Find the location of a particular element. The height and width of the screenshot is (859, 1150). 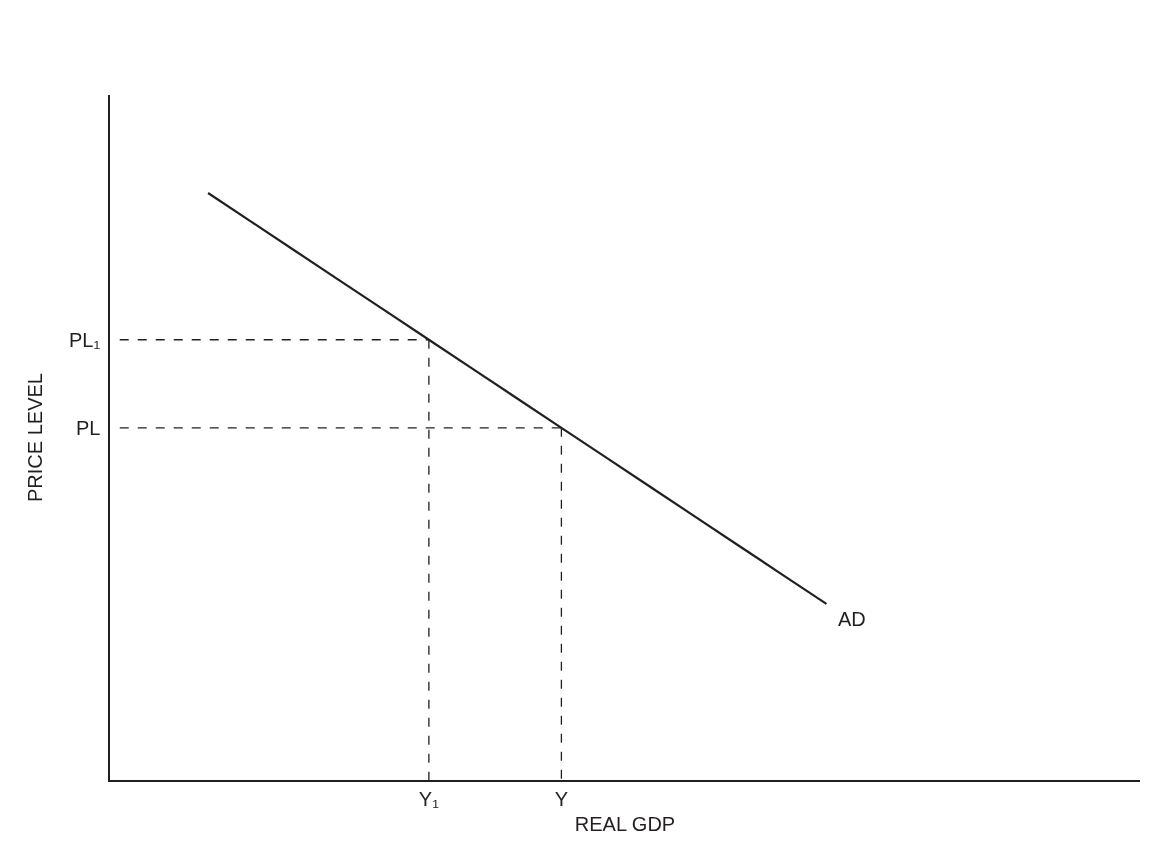

y-axis-title: PRICE LEVEL is located at coordinates (35, 437).